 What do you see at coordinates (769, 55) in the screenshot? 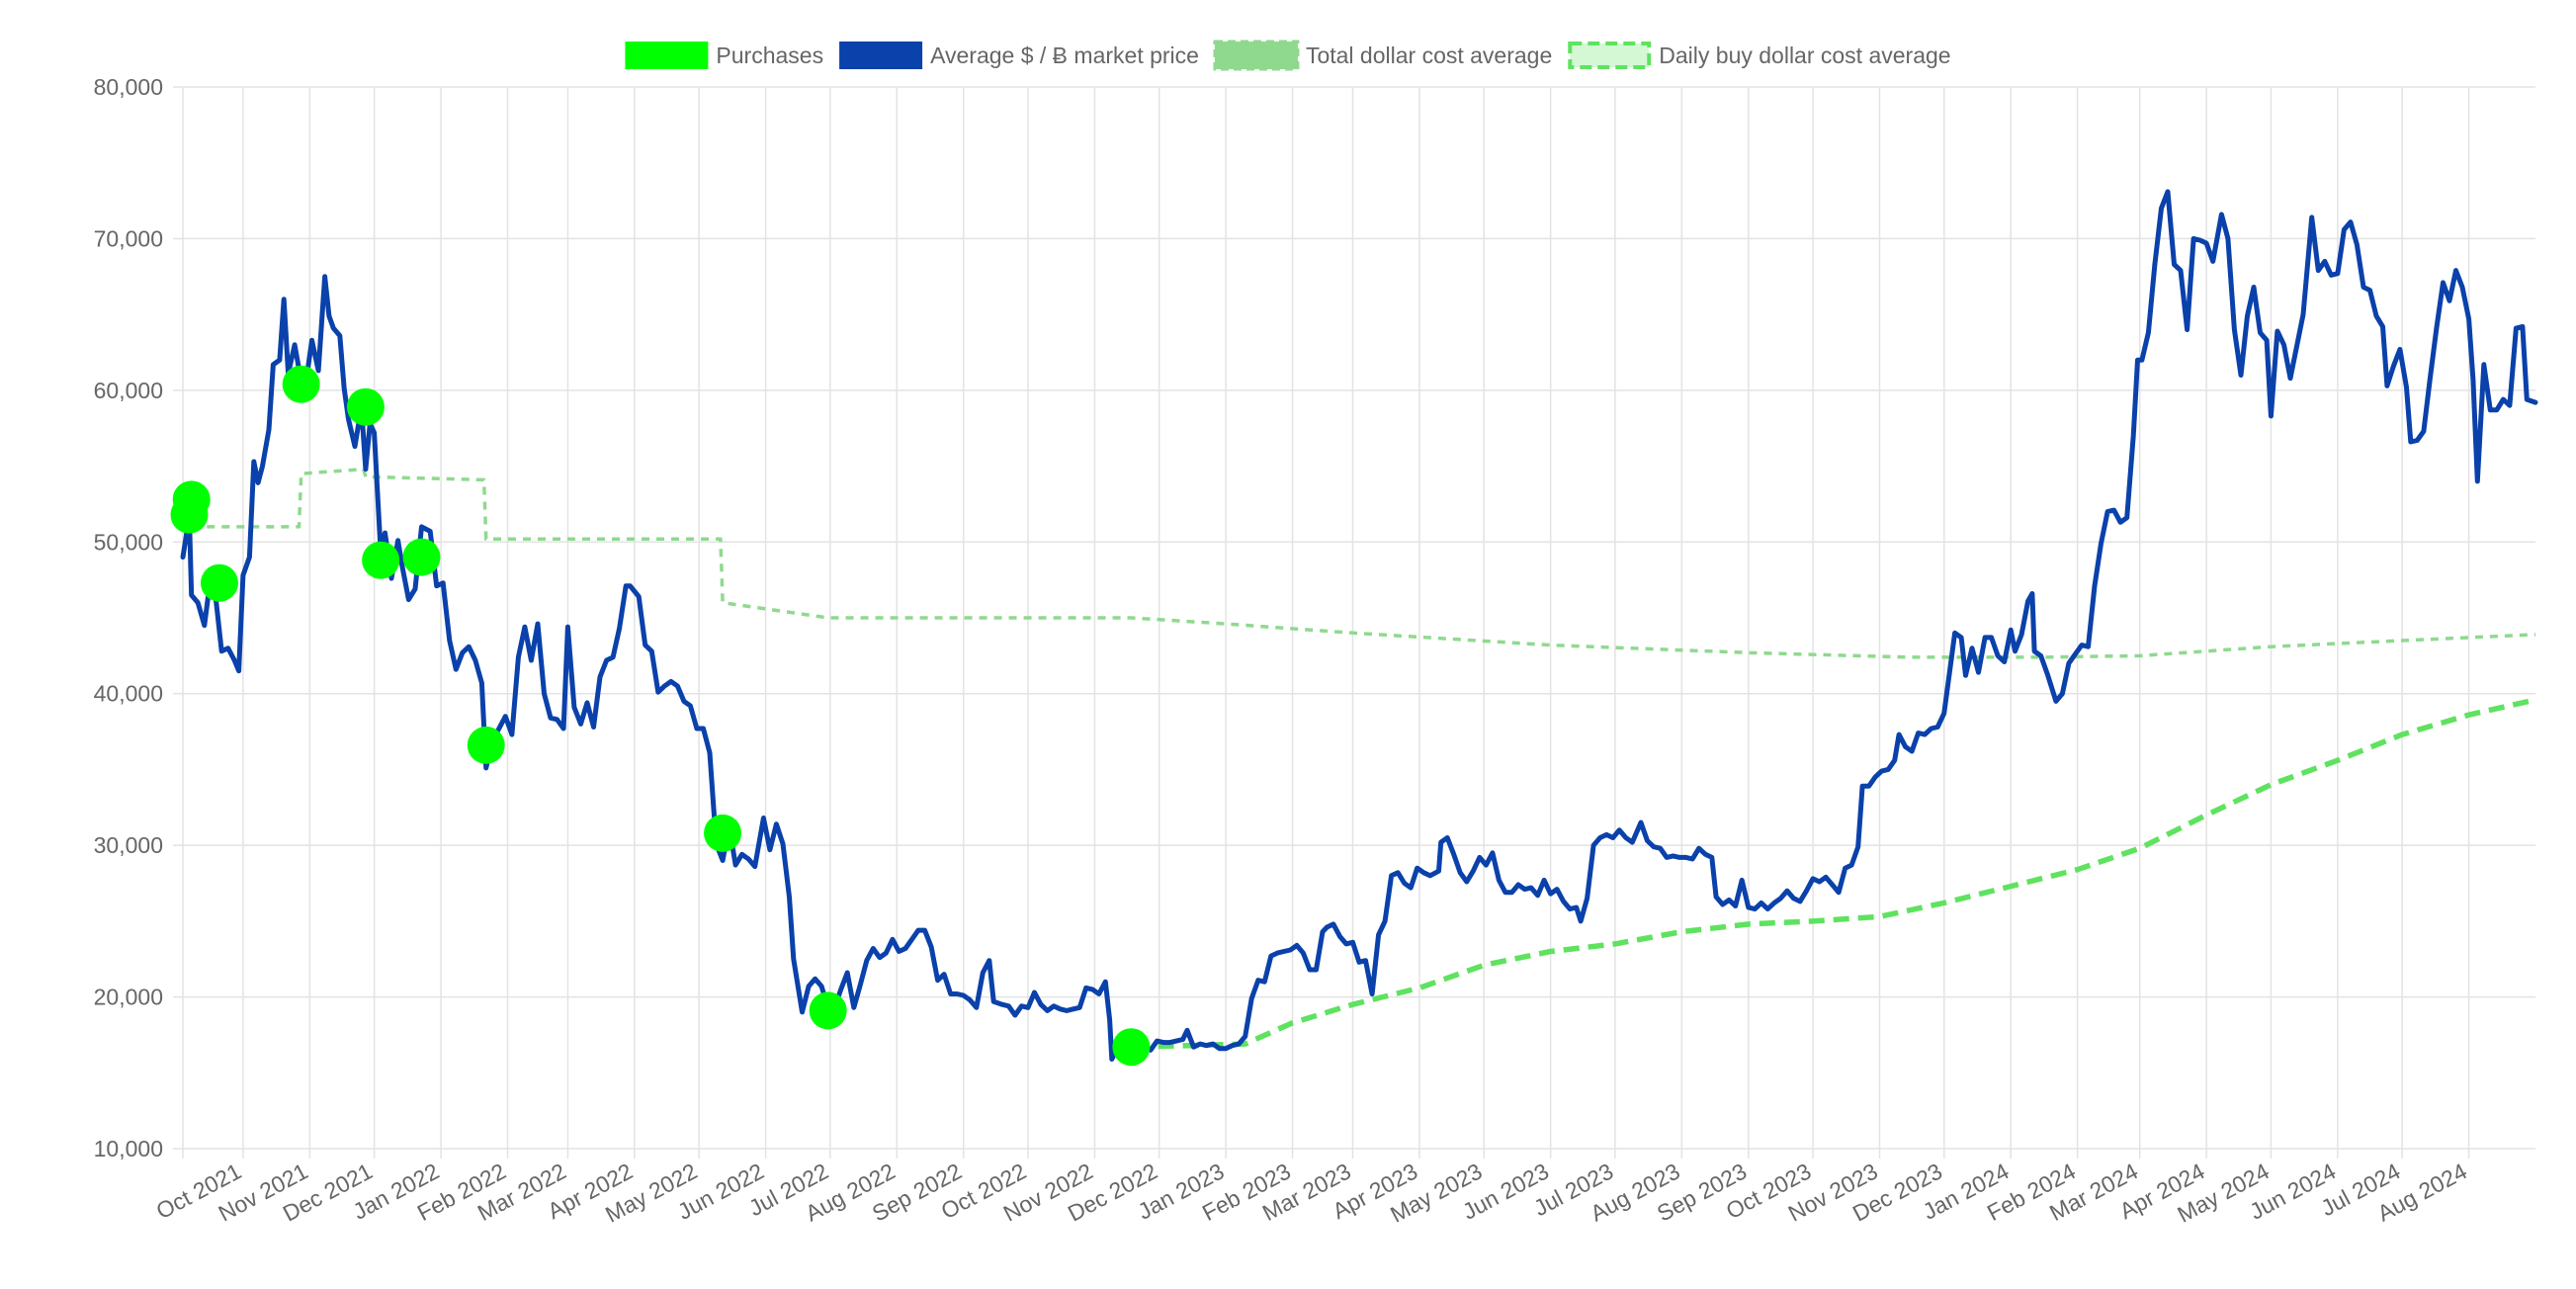
I see `legend-label: Purchases` at bounding box center [769, 55].